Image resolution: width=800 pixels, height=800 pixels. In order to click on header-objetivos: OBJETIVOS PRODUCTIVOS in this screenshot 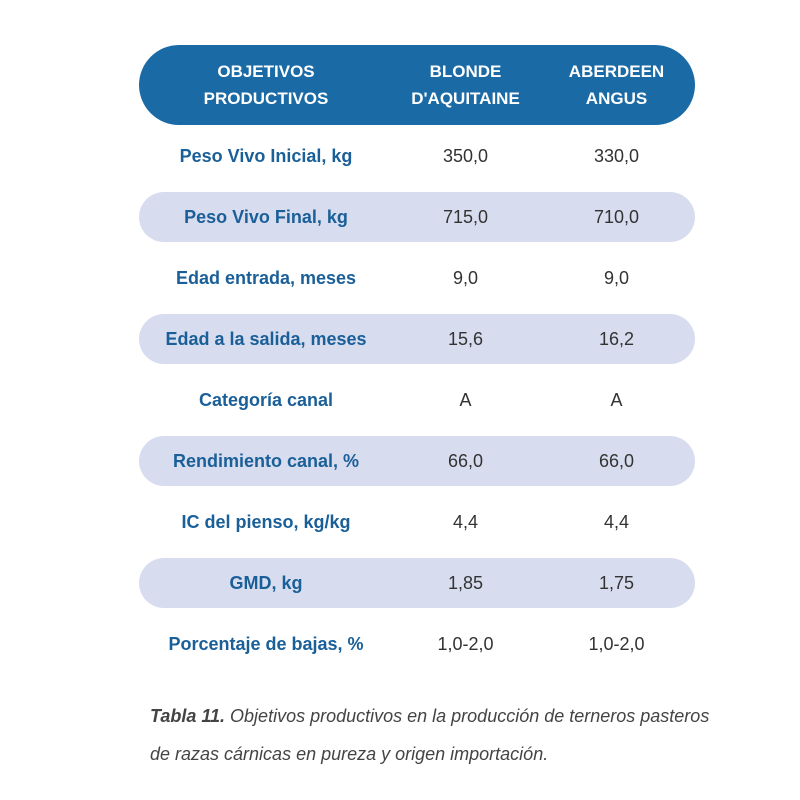, I will do `click(266, 85)`.